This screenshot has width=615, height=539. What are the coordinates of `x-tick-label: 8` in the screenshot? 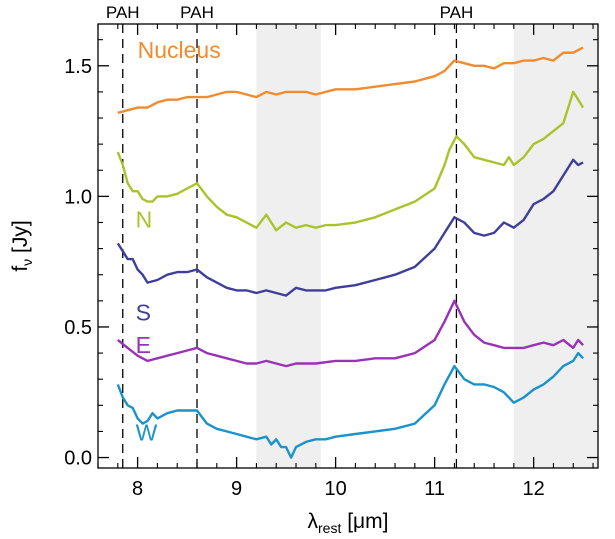 It's located at (137, 489).